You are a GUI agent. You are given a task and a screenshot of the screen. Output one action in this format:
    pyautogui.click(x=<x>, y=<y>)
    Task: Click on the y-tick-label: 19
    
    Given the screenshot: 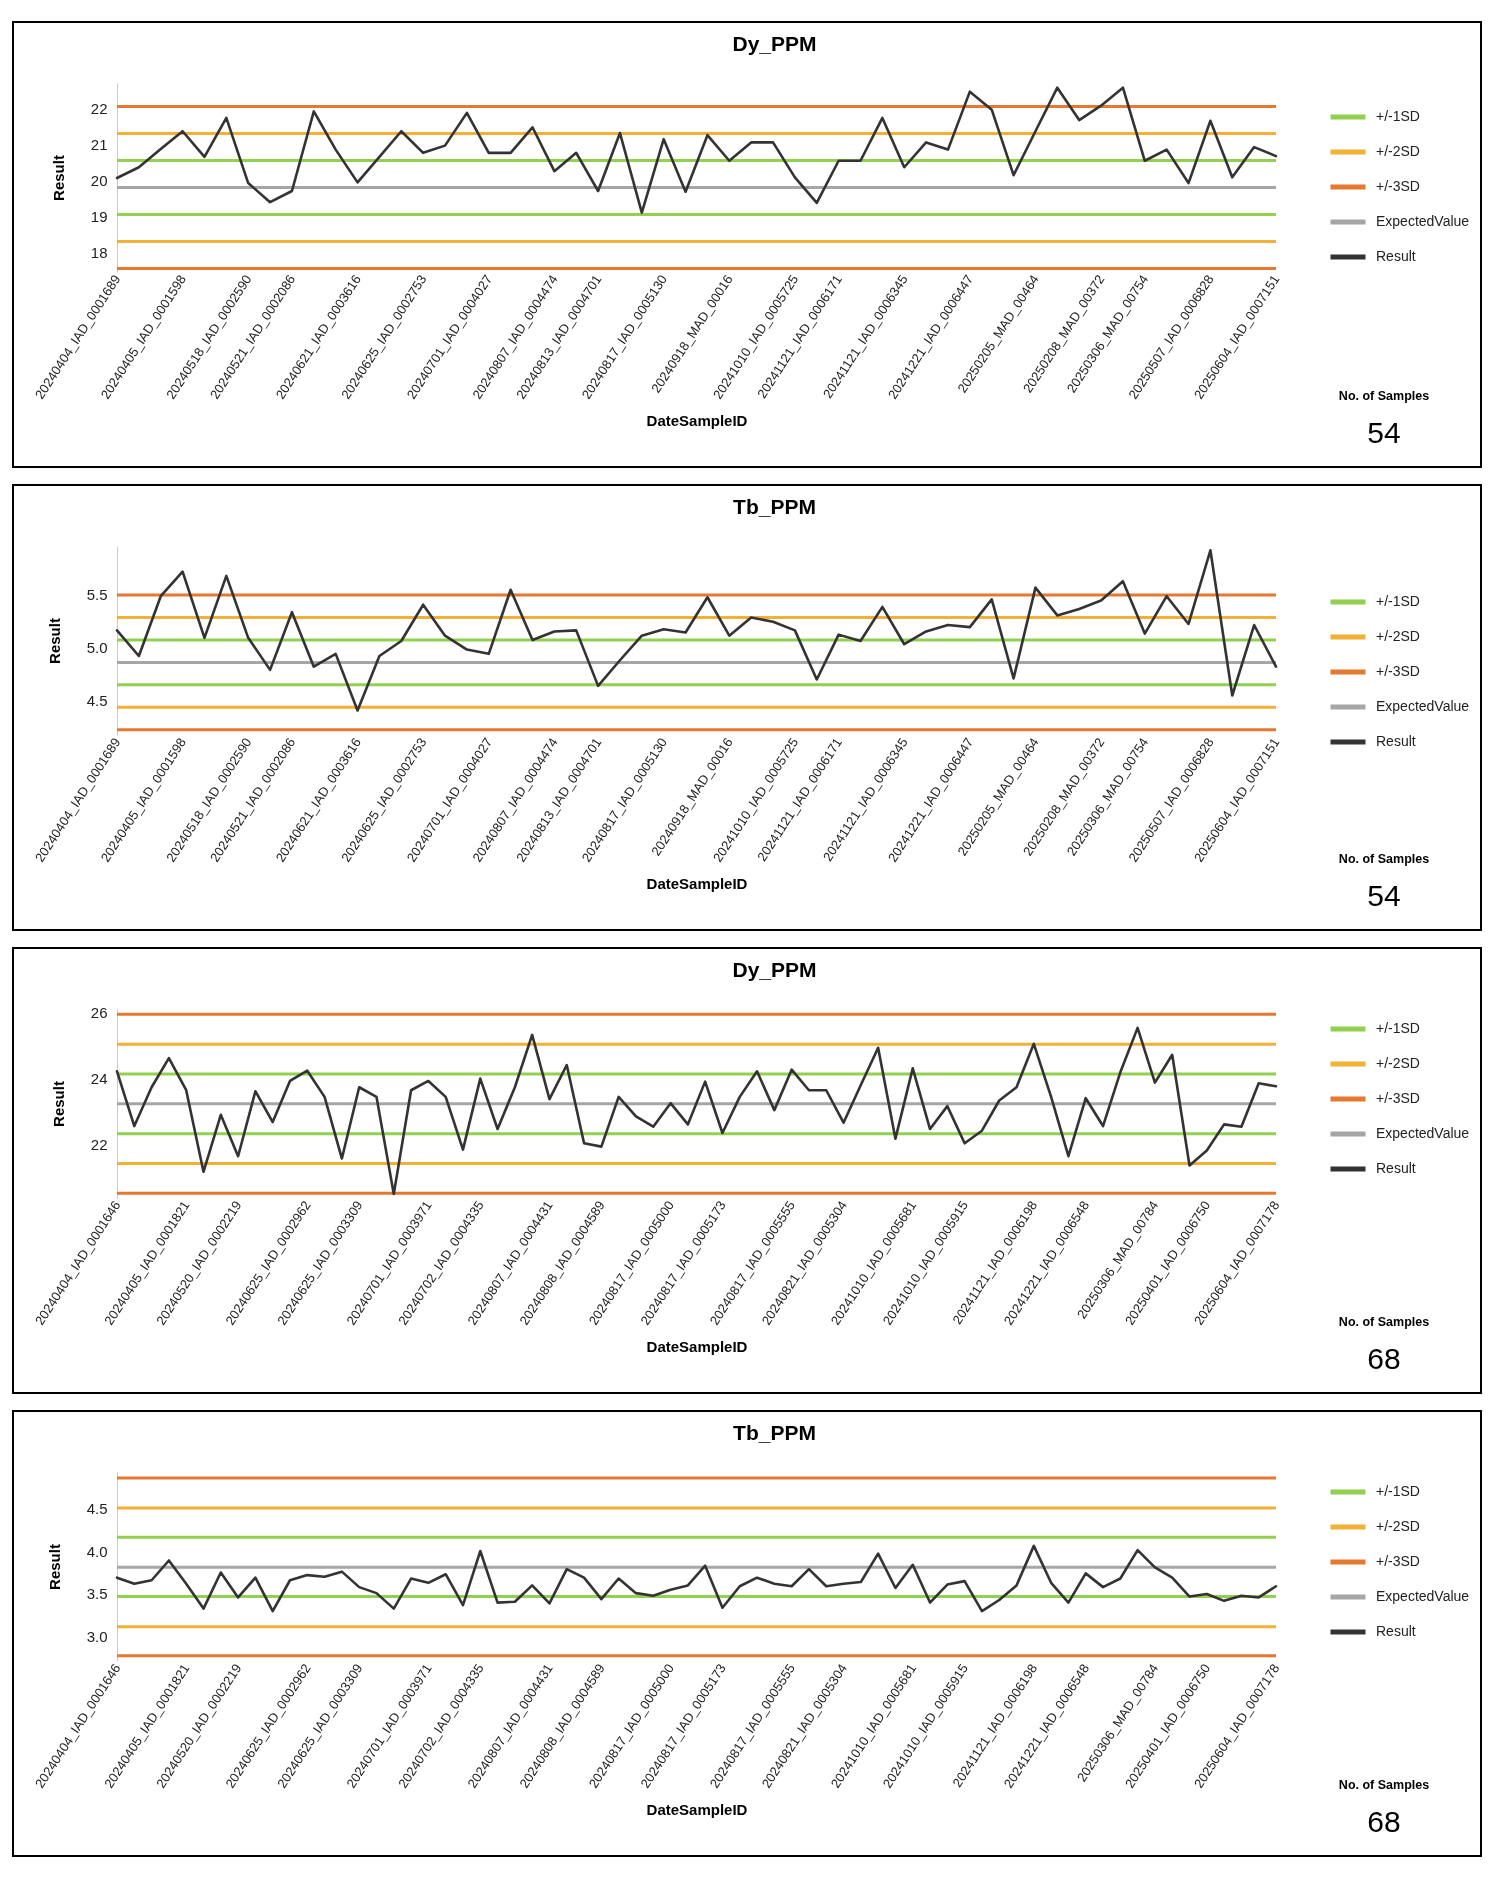 What is the action you would take?
    pyautogui.click(x=99, y=216)
    